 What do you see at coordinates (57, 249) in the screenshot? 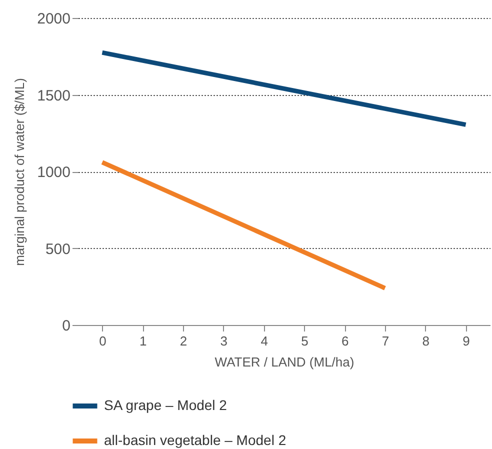
I see `y-tick-label: 500` at bounding box center [57, 249].